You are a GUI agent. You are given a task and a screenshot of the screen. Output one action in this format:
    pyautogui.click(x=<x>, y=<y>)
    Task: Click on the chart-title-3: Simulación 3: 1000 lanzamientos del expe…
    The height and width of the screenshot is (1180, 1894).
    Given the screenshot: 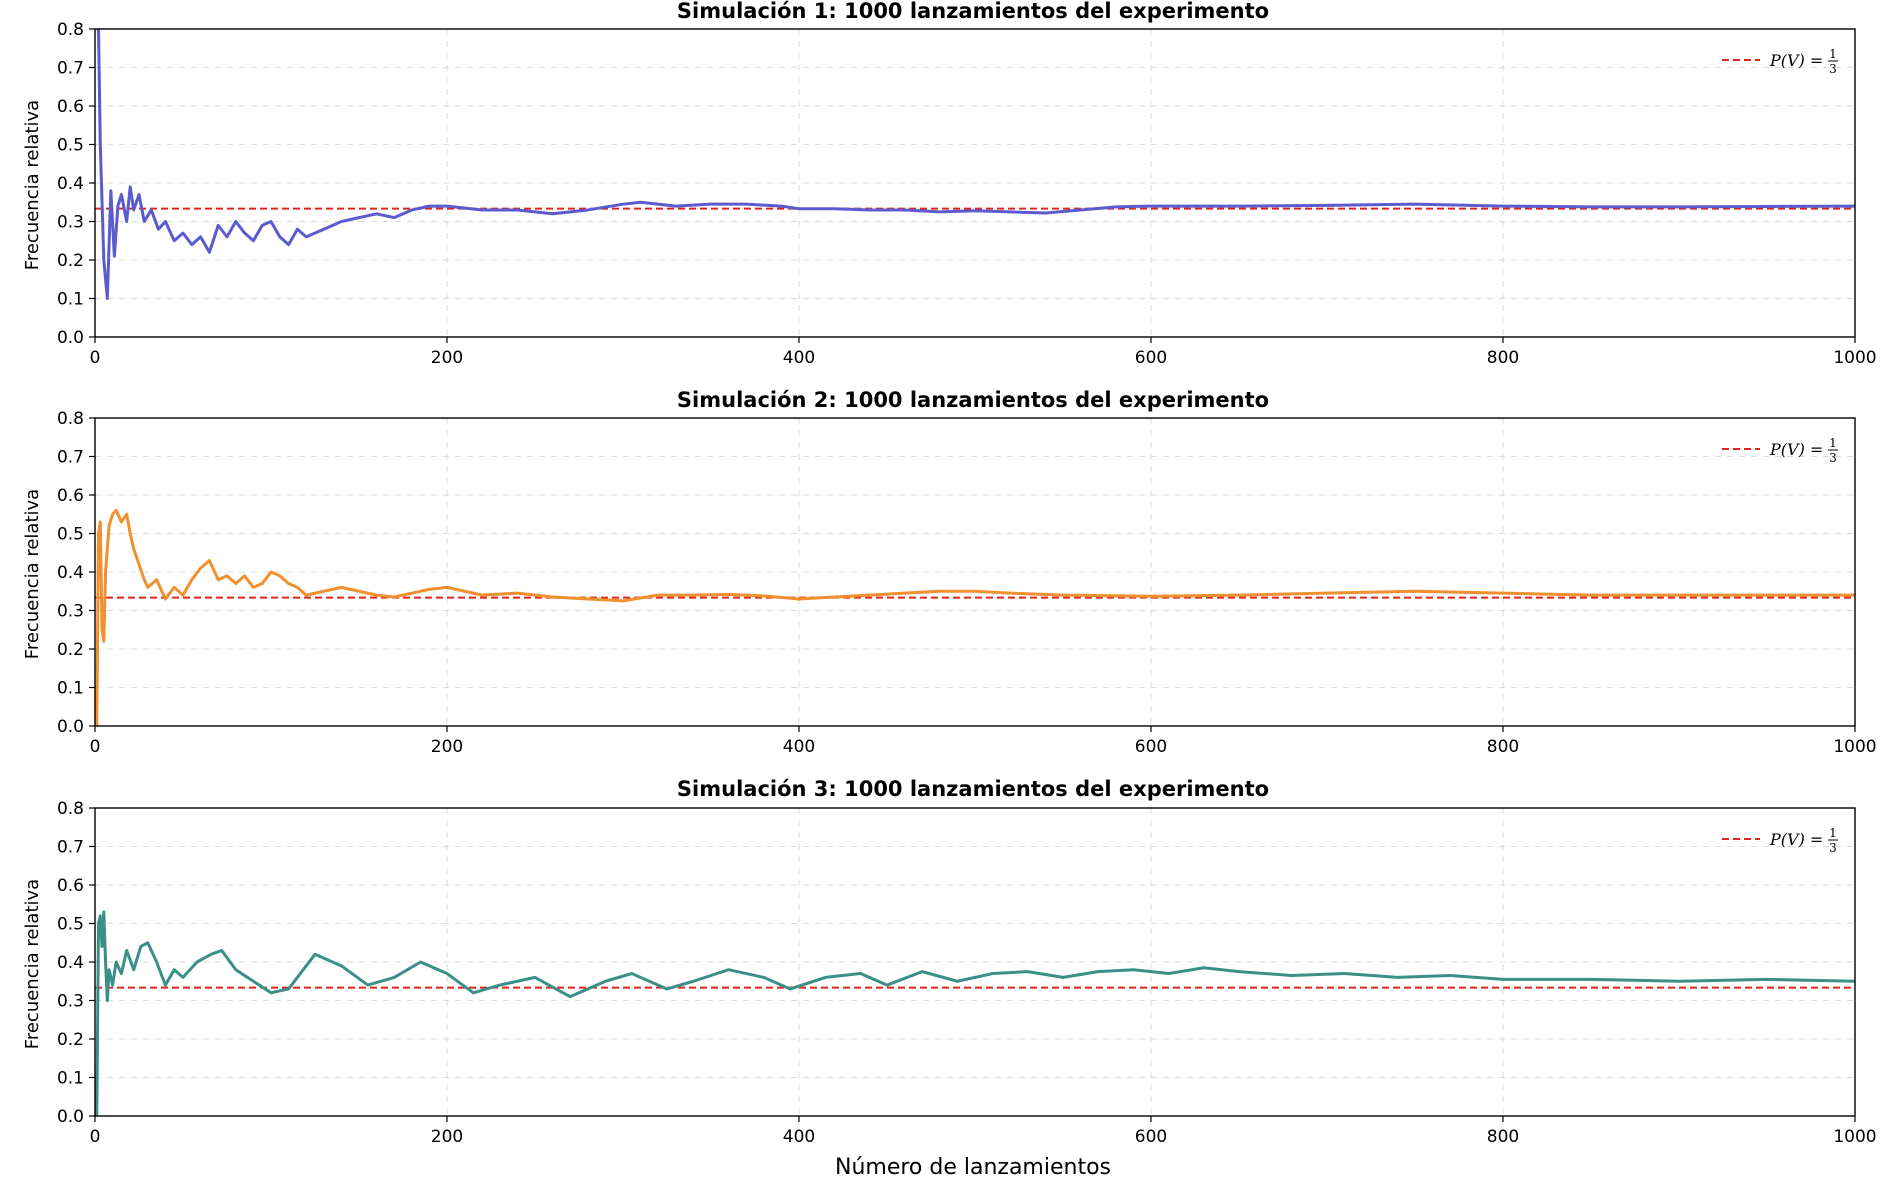 What is the action you would take?
    pyautogui.click(x=973, y=789)
    